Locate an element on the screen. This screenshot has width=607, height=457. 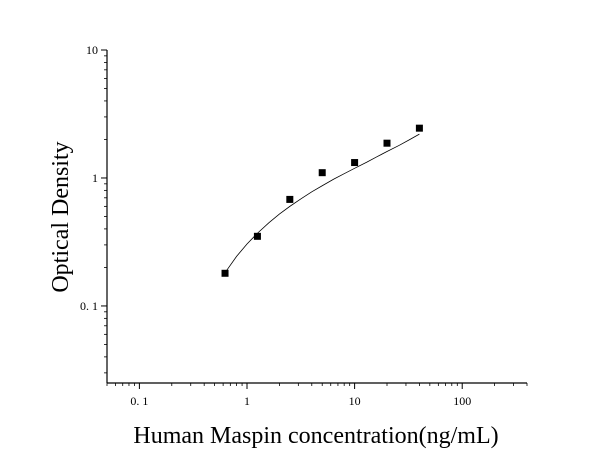
y-tick-label: 10 is located at coordinates (92, 50).